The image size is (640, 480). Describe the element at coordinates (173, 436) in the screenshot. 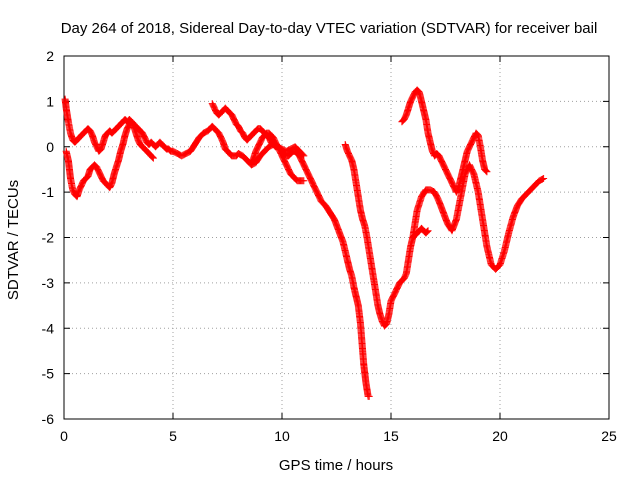

I see `x-tick-label: 5` at that location.